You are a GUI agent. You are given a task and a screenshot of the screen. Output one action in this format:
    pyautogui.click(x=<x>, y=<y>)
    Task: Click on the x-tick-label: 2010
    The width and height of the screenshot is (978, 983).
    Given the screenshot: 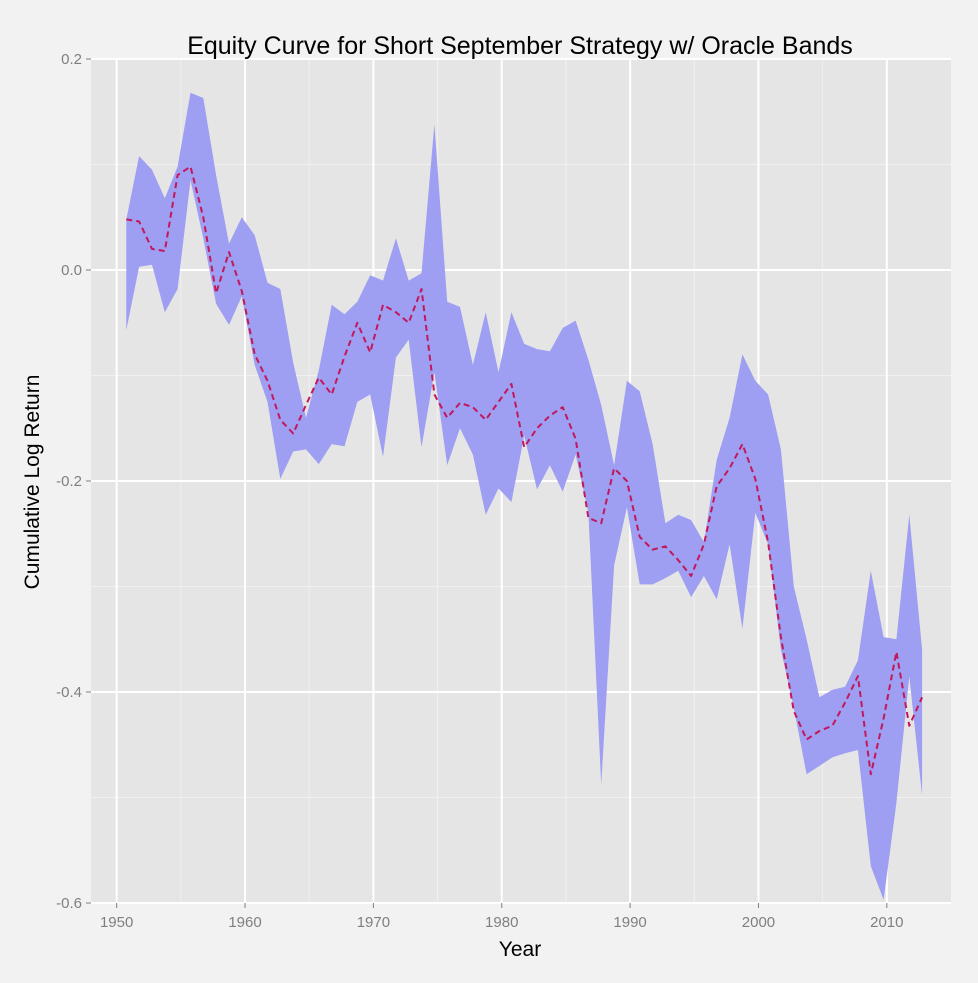 What is the action you would take?
    pyautogui.click(x=886, y=922)
    